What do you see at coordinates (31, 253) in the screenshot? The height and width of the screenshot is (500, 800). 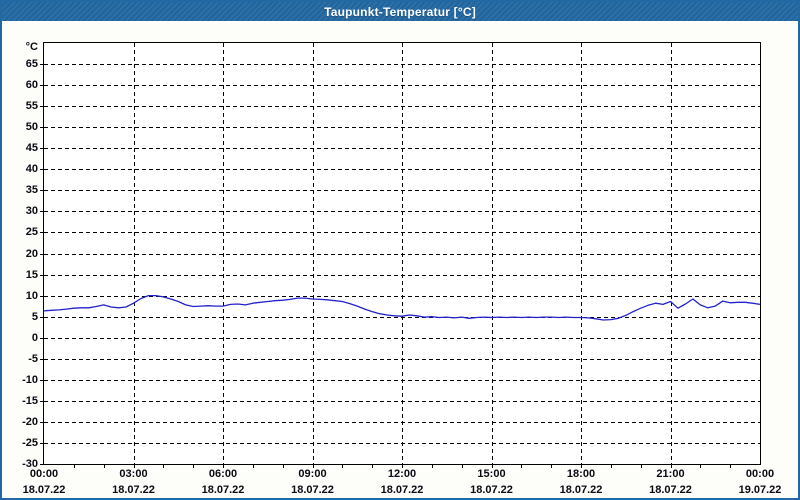 I see `y-tick-label: 20` at bounding box center [31, 253].